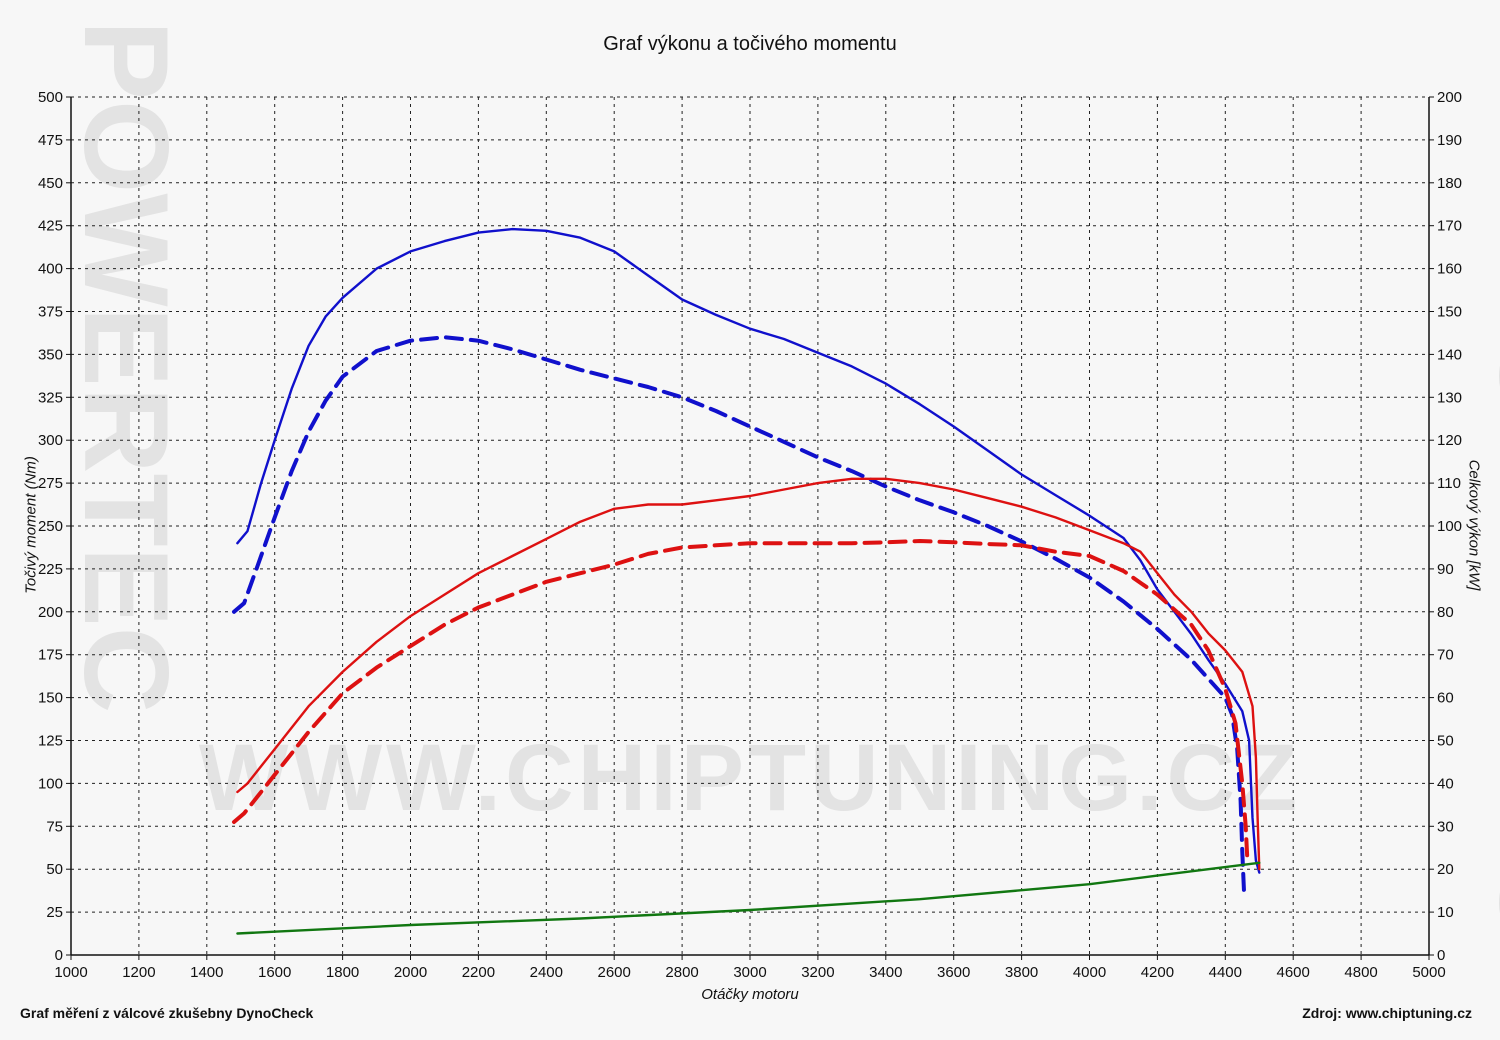 Image resolution: width=1500 pixels, height=1040 pixels. I want to click on x-tick-label: 5000, so click(1428, 972).